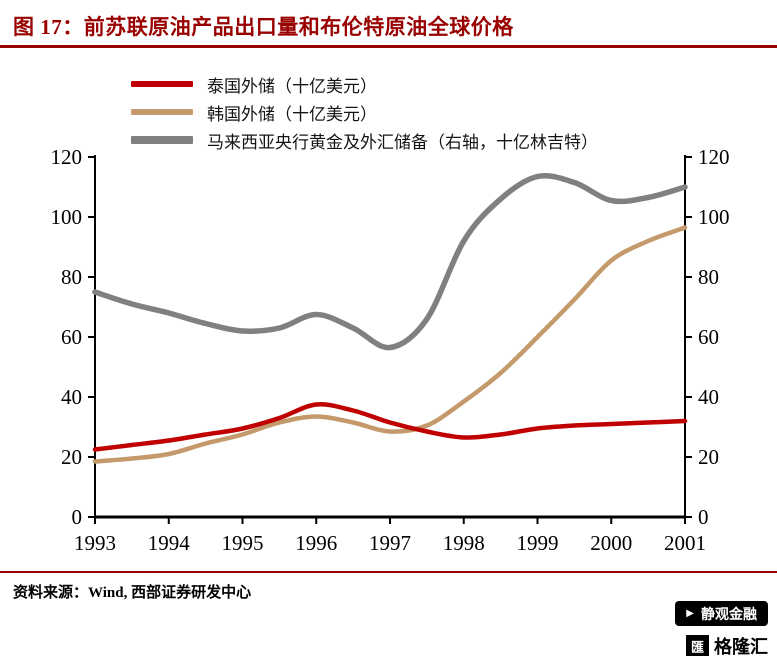 This screenshot has width=777, height=656. Describe the element at coordinates (402, 142) in the screenshot. I see `legend-label-malaysia: 马来西亚央行黄金及外汇储备（右轴，十亿林吉特）` at that location.